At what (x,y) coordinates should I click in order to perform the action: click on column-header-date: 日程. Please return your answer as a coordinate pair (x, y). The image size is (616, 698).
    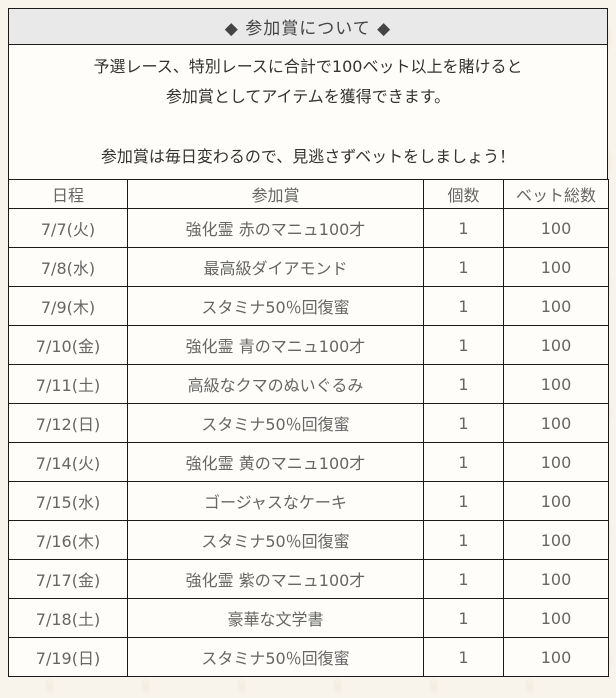
    Looking at the image, I should click on (68, 194).